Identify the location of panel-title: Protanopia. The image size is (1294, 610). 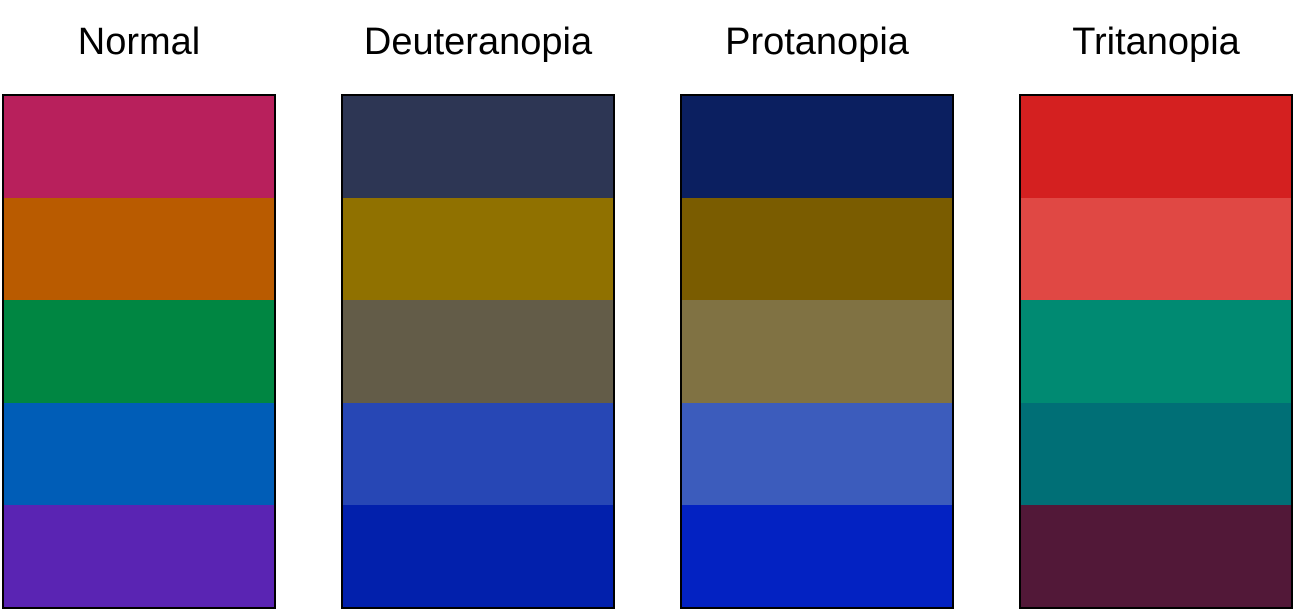
(817, 42).